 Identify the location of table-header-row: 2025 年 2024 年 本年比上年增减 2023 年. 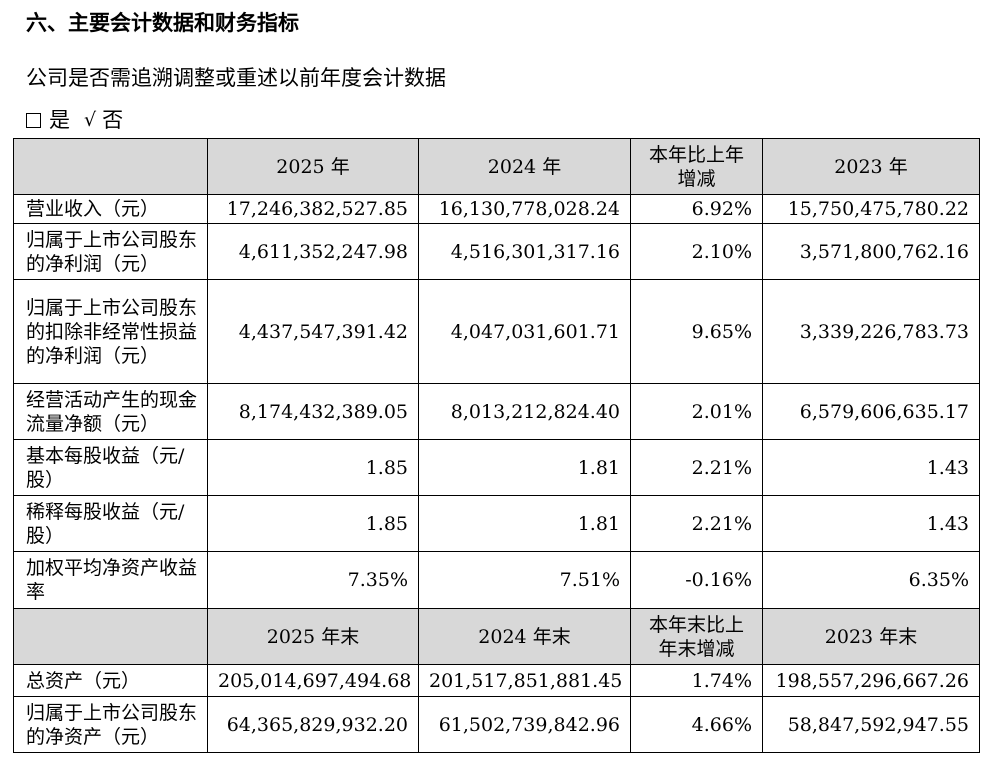
(496, 166).